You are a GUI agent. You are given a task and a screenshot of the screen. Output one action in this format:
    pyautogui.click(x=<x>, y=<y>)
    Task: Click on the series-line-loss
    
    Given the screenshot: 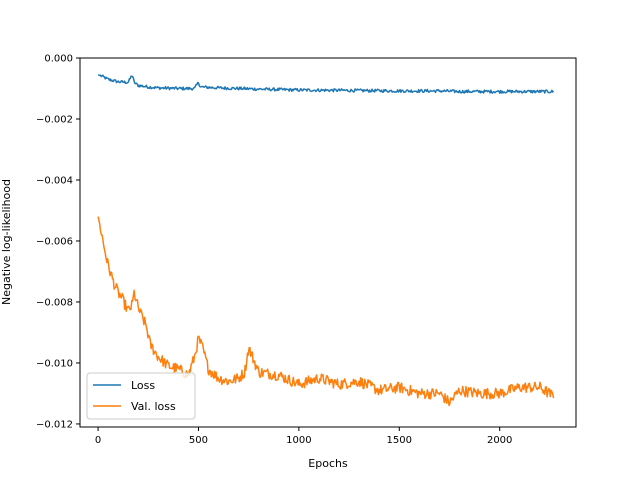 What is the action you would take?
    pyautogui.click(x=326, y=84)
    